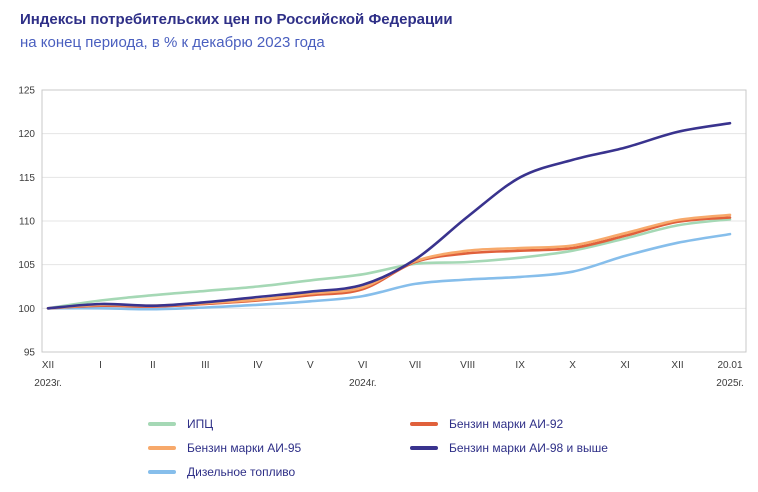  What do you see at coordinates (520, 365) in the screenshot?
I see `x-axis-label: IX` at bounding box center [520, 365].